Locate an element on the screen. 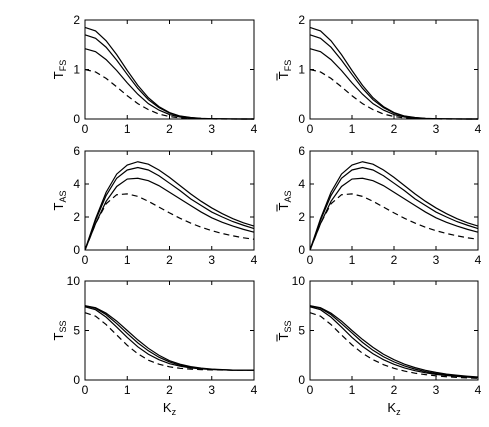  panel-bottom-left: 0 1 2 3 4 0 5 10 TSS Kz is located at coordinates (154, 345).